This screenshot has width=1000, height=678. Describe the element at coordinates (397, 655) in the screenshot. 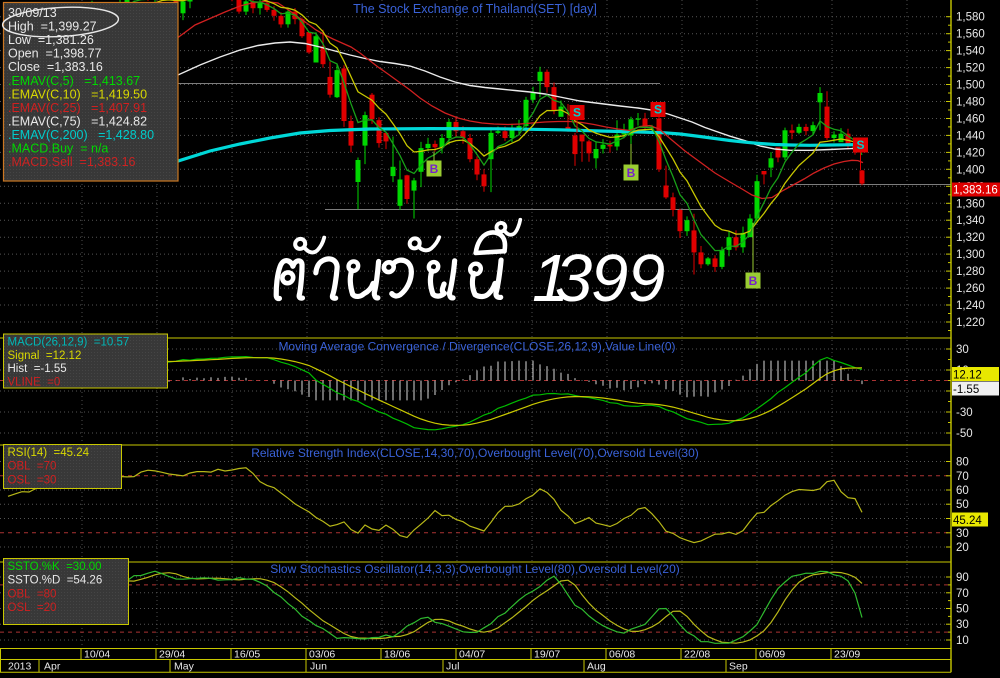

I see `svg-text: 18/06` at that location.